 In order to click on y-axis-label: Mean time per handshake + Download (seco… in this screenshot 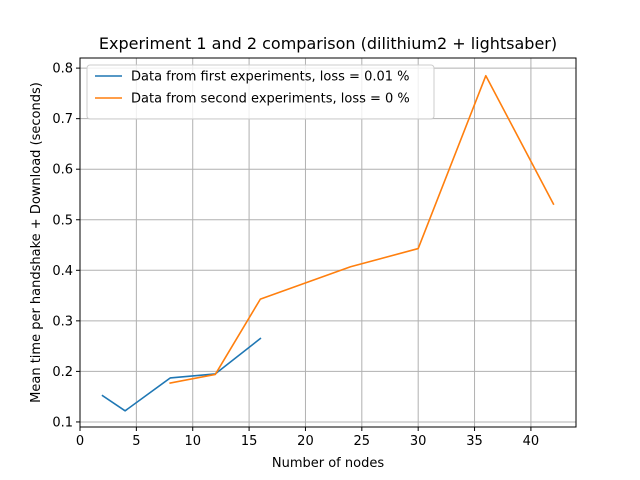, I will do `click(36, 242)`.